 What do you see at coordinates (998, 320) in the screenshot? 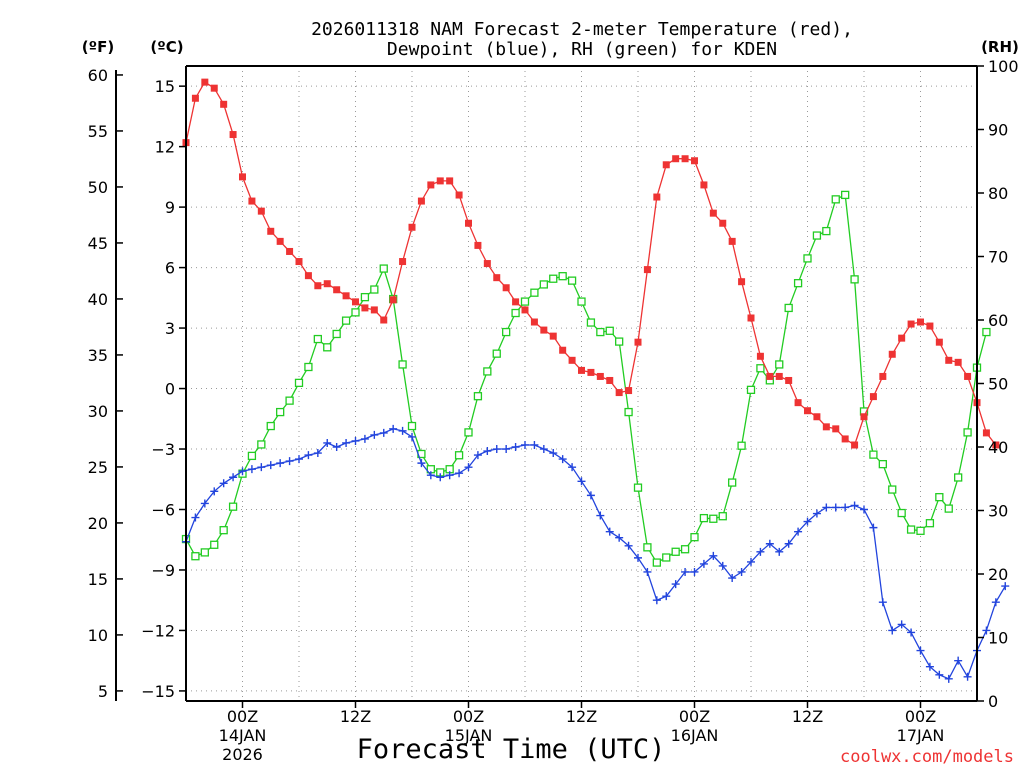
I see `rh-tick-label: 60` at bounding box center [998, 320].